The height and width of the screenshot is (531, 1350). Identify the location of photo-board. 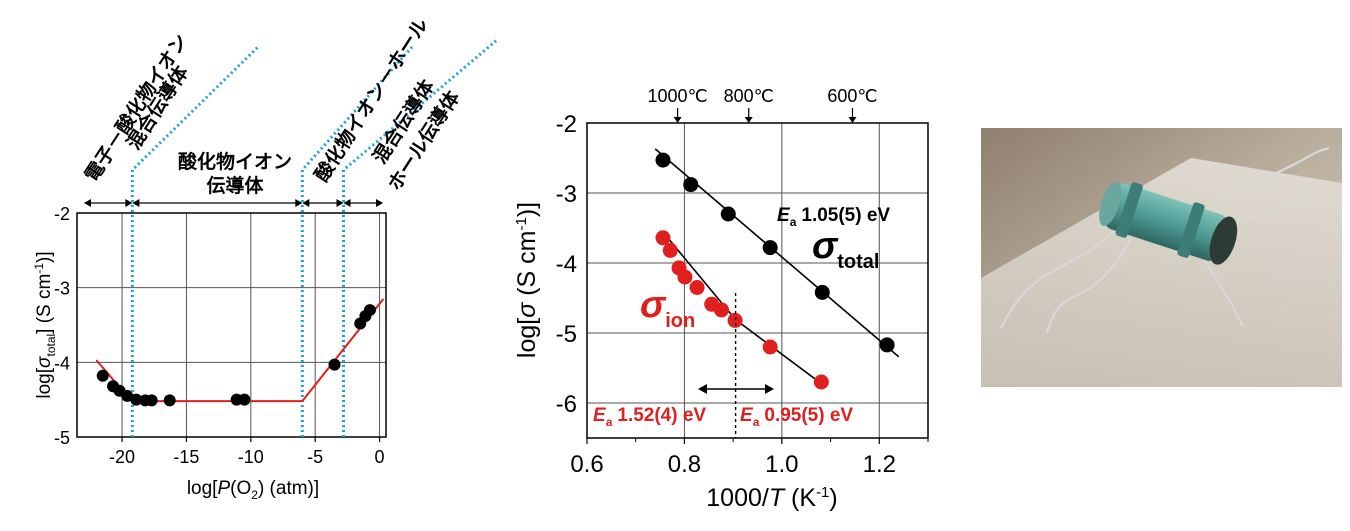
(1161, 272).